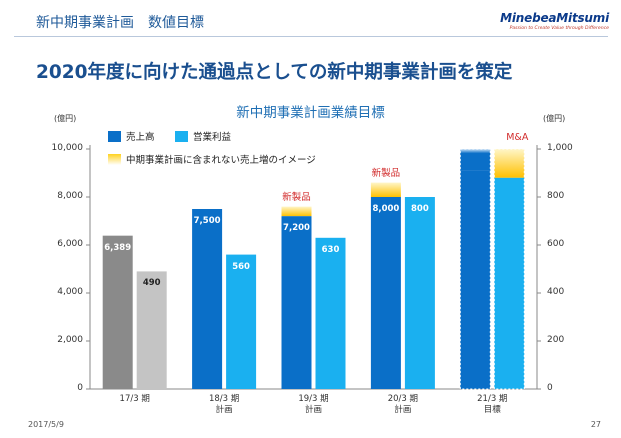 The width and height of the screenshot is (621, 438). I want to click on right-axis-tick-label: 200, so click(556, 340).